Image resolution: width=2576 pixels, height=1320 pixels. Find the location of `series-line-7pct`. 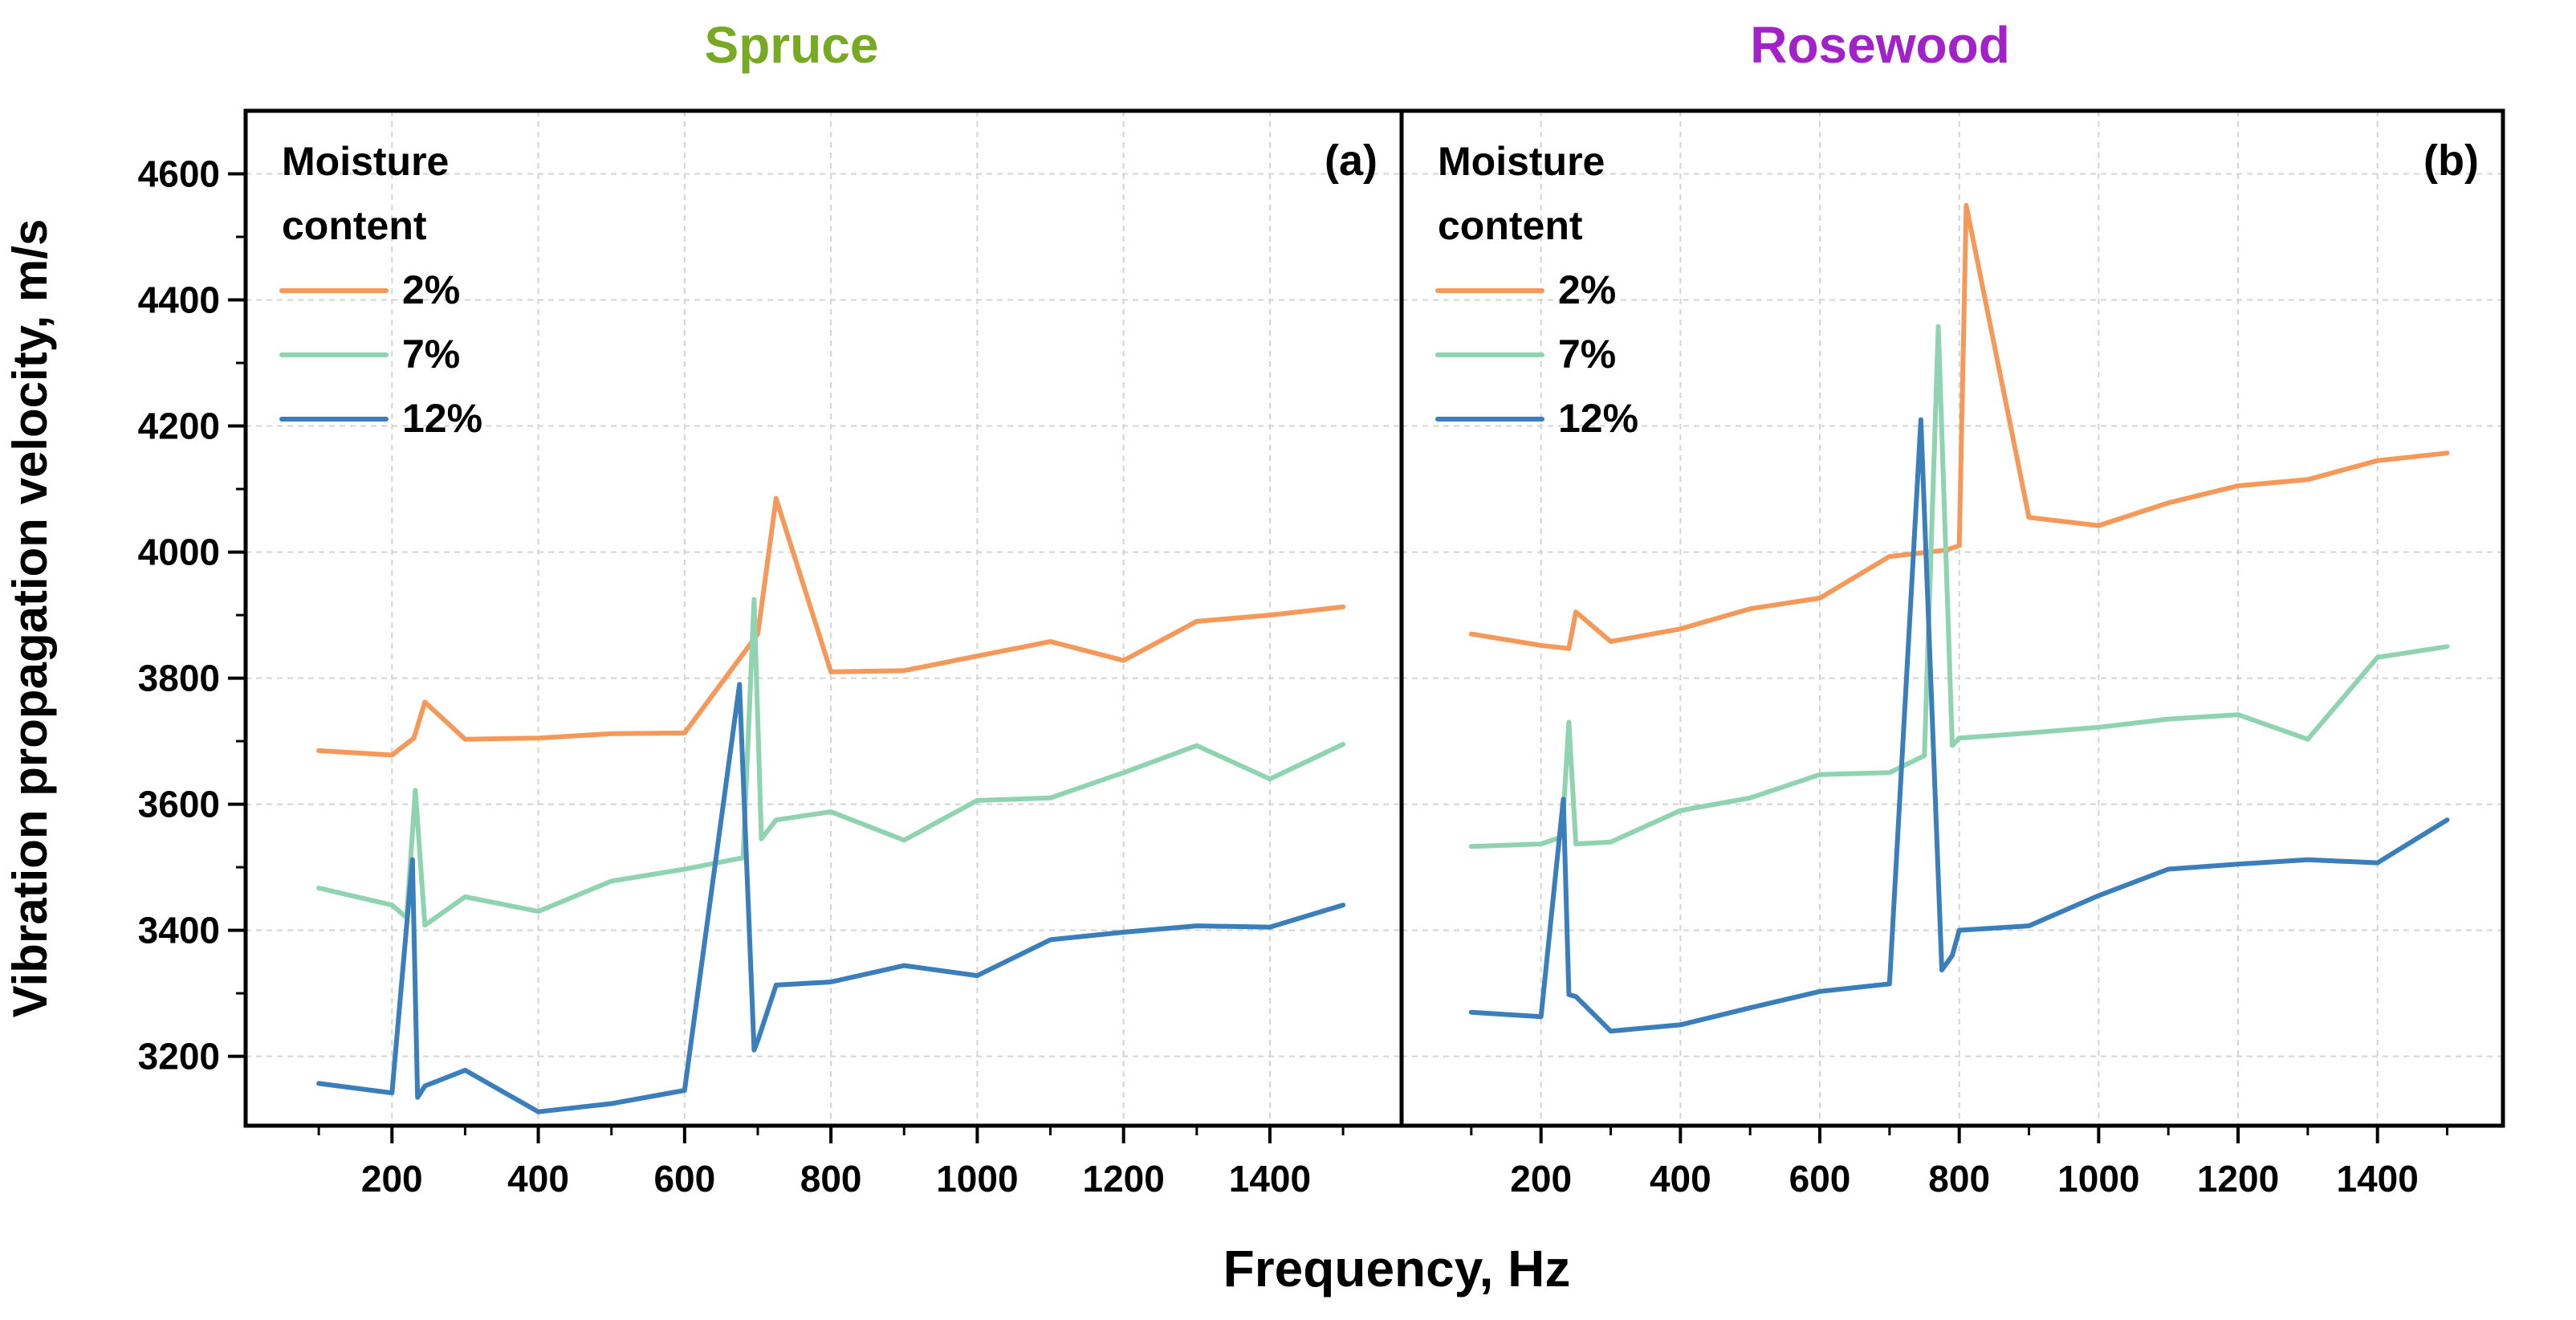

series-line-7pct is located at coordinates (831, 762).